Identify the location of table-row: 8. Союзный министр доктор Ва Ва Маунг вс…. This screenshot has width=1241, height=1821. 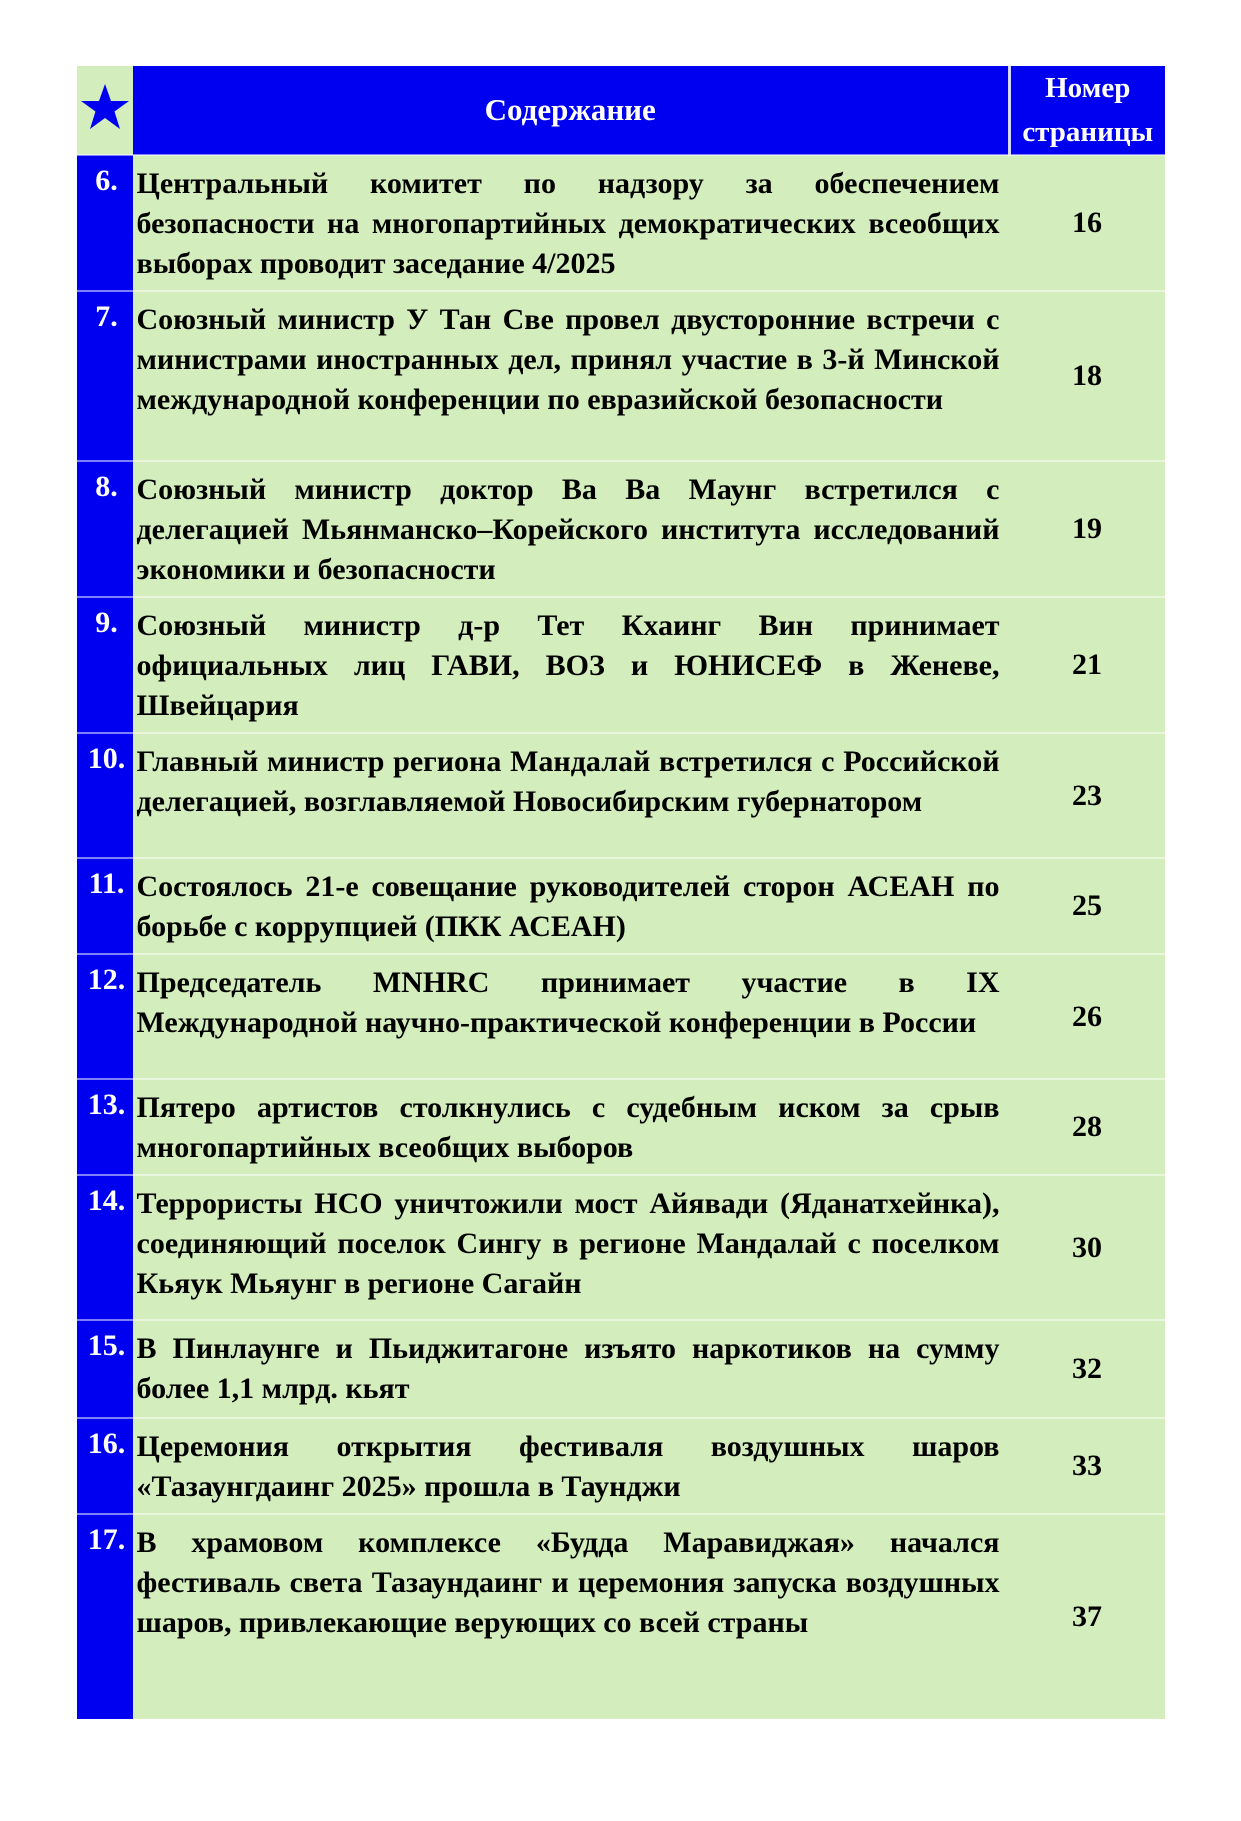
(620, 528).